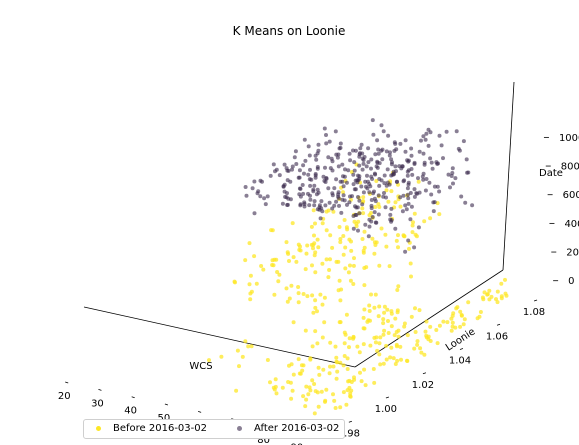 The image size is (579, 445). Describe the element at coordinates (423, 385) in the screenshot. I see `y-tick-label-2: 1.02` at that location.